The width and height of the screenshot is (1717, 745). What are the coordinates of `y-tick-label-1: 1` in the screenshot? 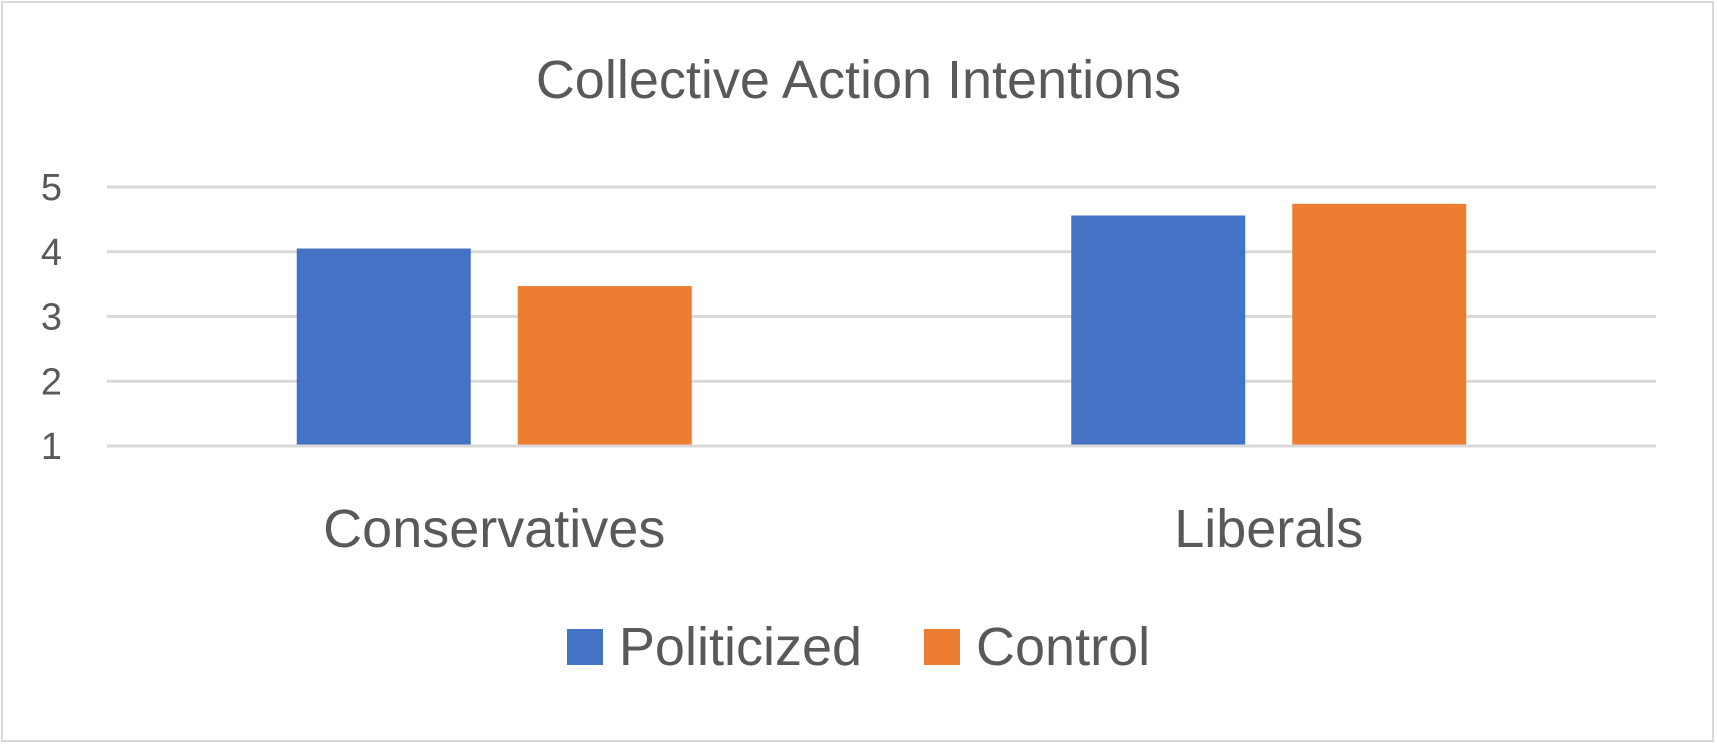 It's located at (51, 447).